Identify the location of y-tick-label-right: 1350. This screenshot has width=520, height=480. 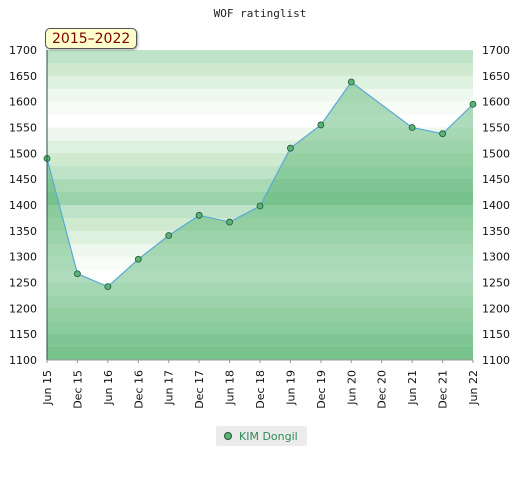
(496, 231).